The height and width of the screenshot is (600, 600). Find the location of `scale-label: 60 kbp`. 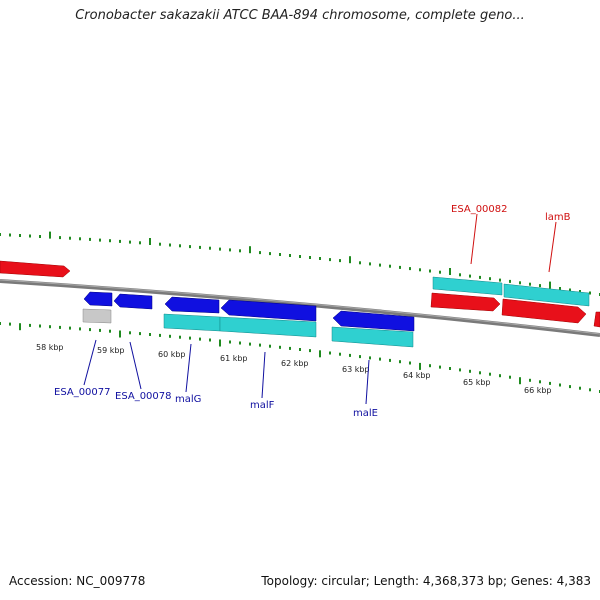

scale-label: 60 kbp is located at coordinates (172, 354).